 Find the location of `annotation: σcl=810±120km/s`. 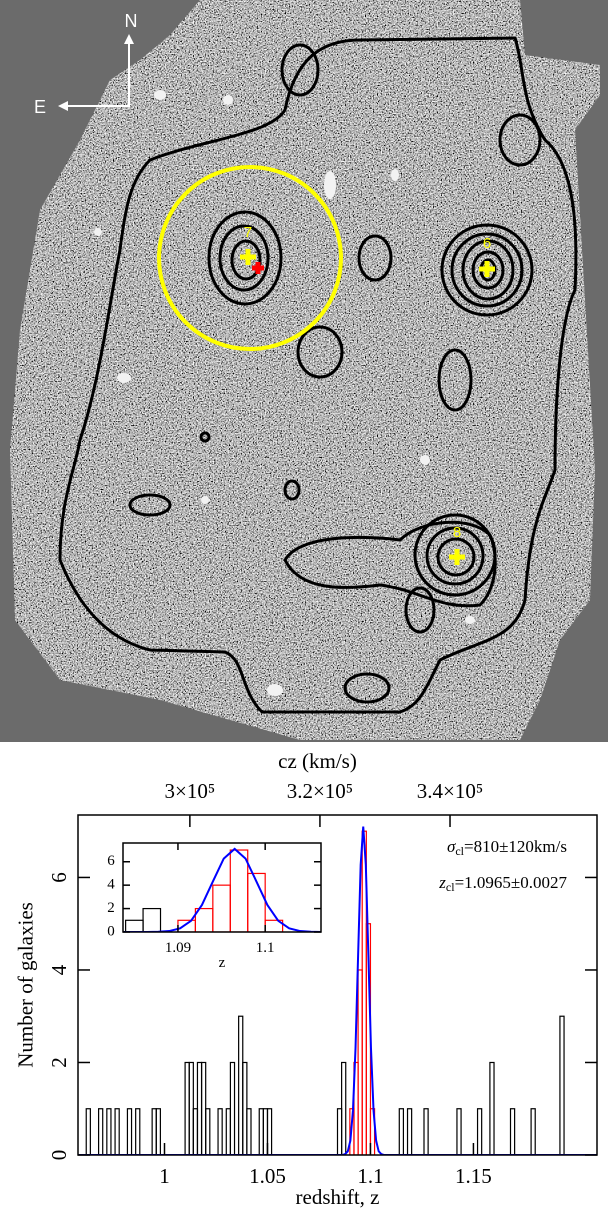

annotation: σcl=810±120km/s is located at coordinates (507, 847).